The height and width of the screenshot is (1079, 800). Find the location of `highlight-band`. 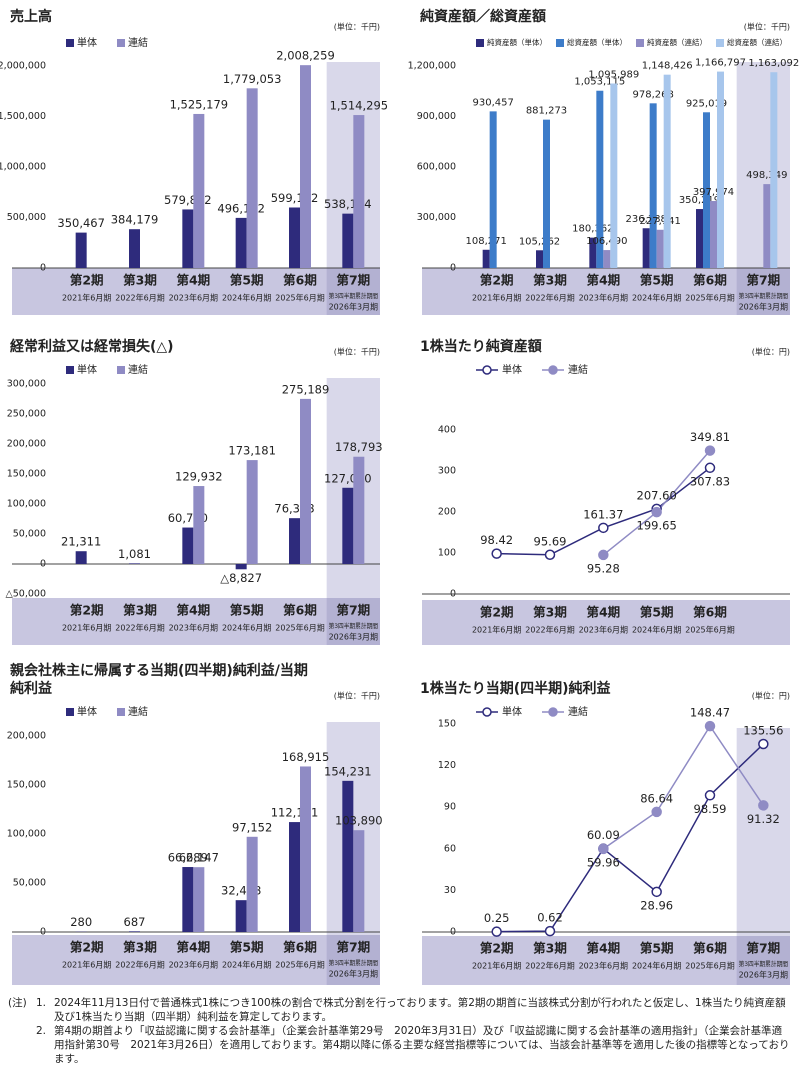

highlight-band is located at coordinates (763, 832).